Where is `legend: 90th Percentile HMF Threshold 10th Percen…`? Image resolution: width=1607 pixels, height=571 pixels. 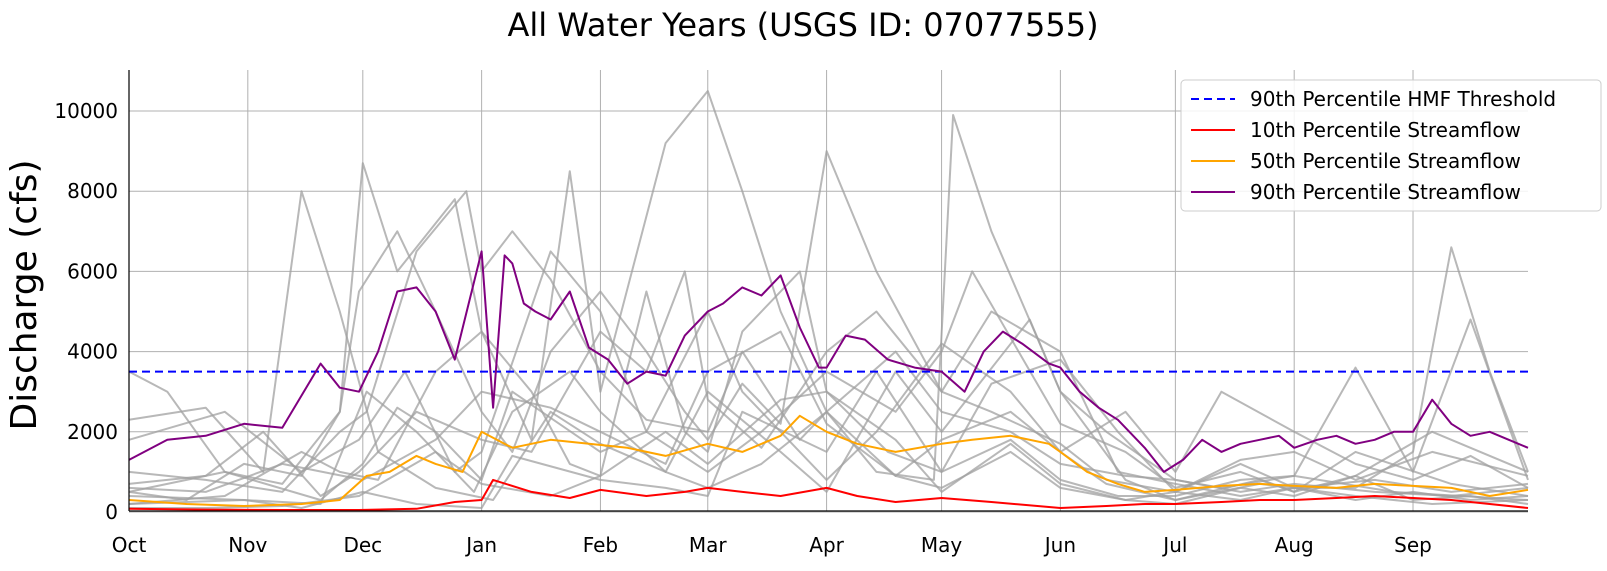 legend: 90th Percentile HMF Threshold 10th Percen… is located at coordinates (1391, 145).